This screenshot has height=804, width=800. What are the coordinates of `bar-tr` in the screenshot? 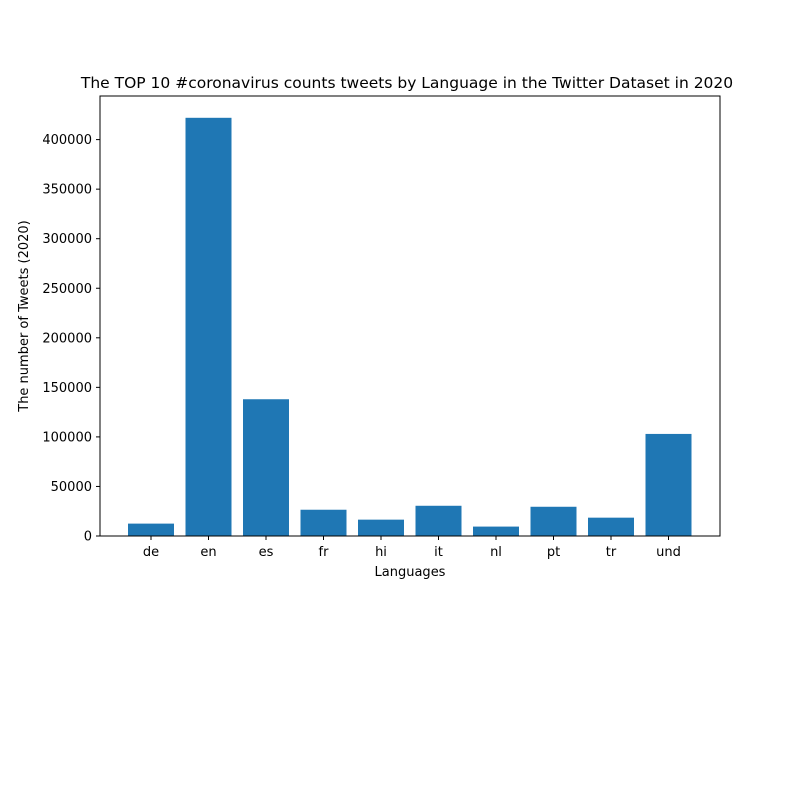 It's located at (611, 526).